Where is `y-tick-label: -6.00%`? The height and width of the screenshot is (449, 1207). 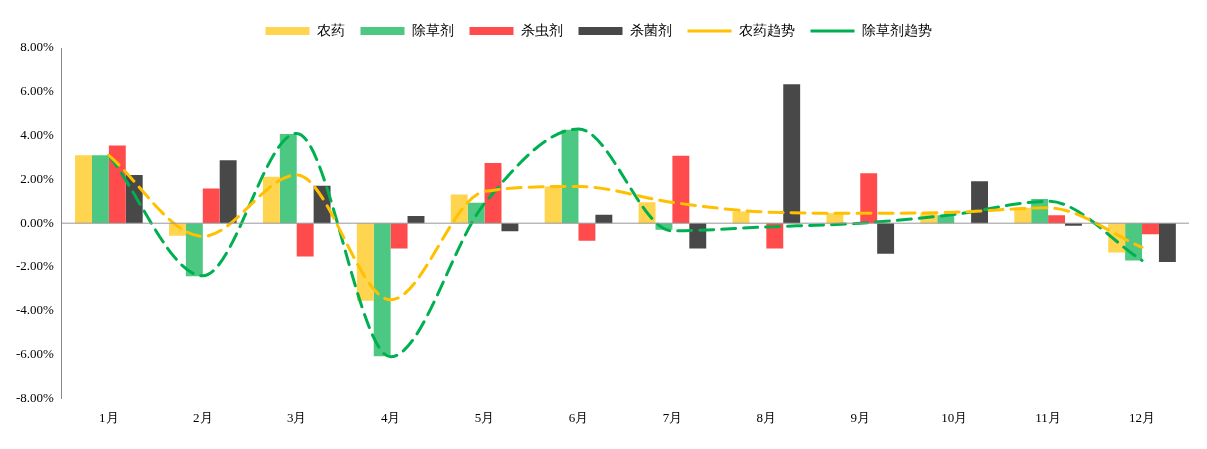 y-tick-label: -6.00% is located at coordinates (35, 354).